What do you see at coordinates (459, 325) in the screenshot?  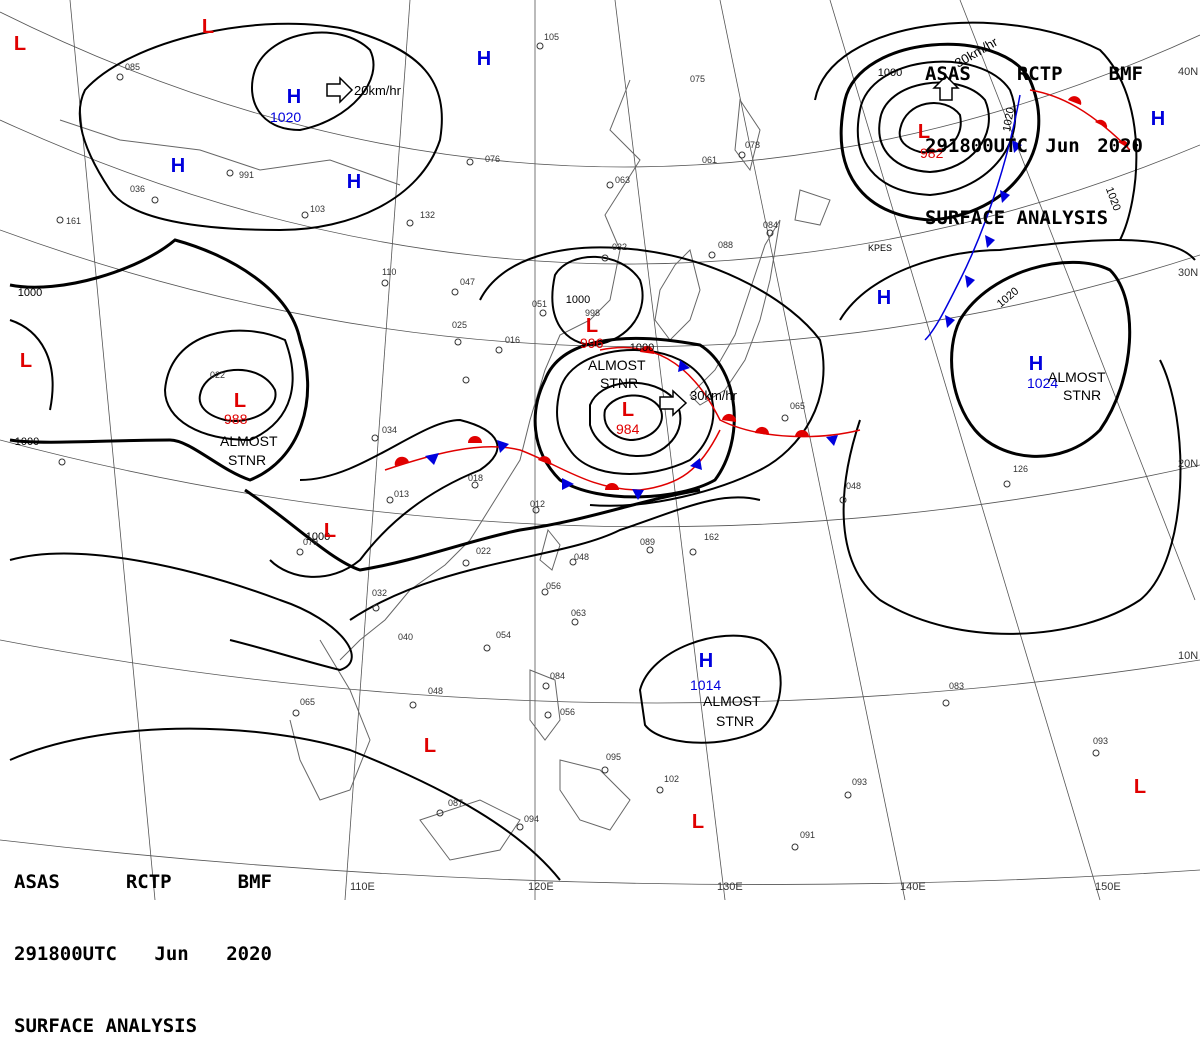 I see `station-pressure: 025` at bounding box center [459, 325].